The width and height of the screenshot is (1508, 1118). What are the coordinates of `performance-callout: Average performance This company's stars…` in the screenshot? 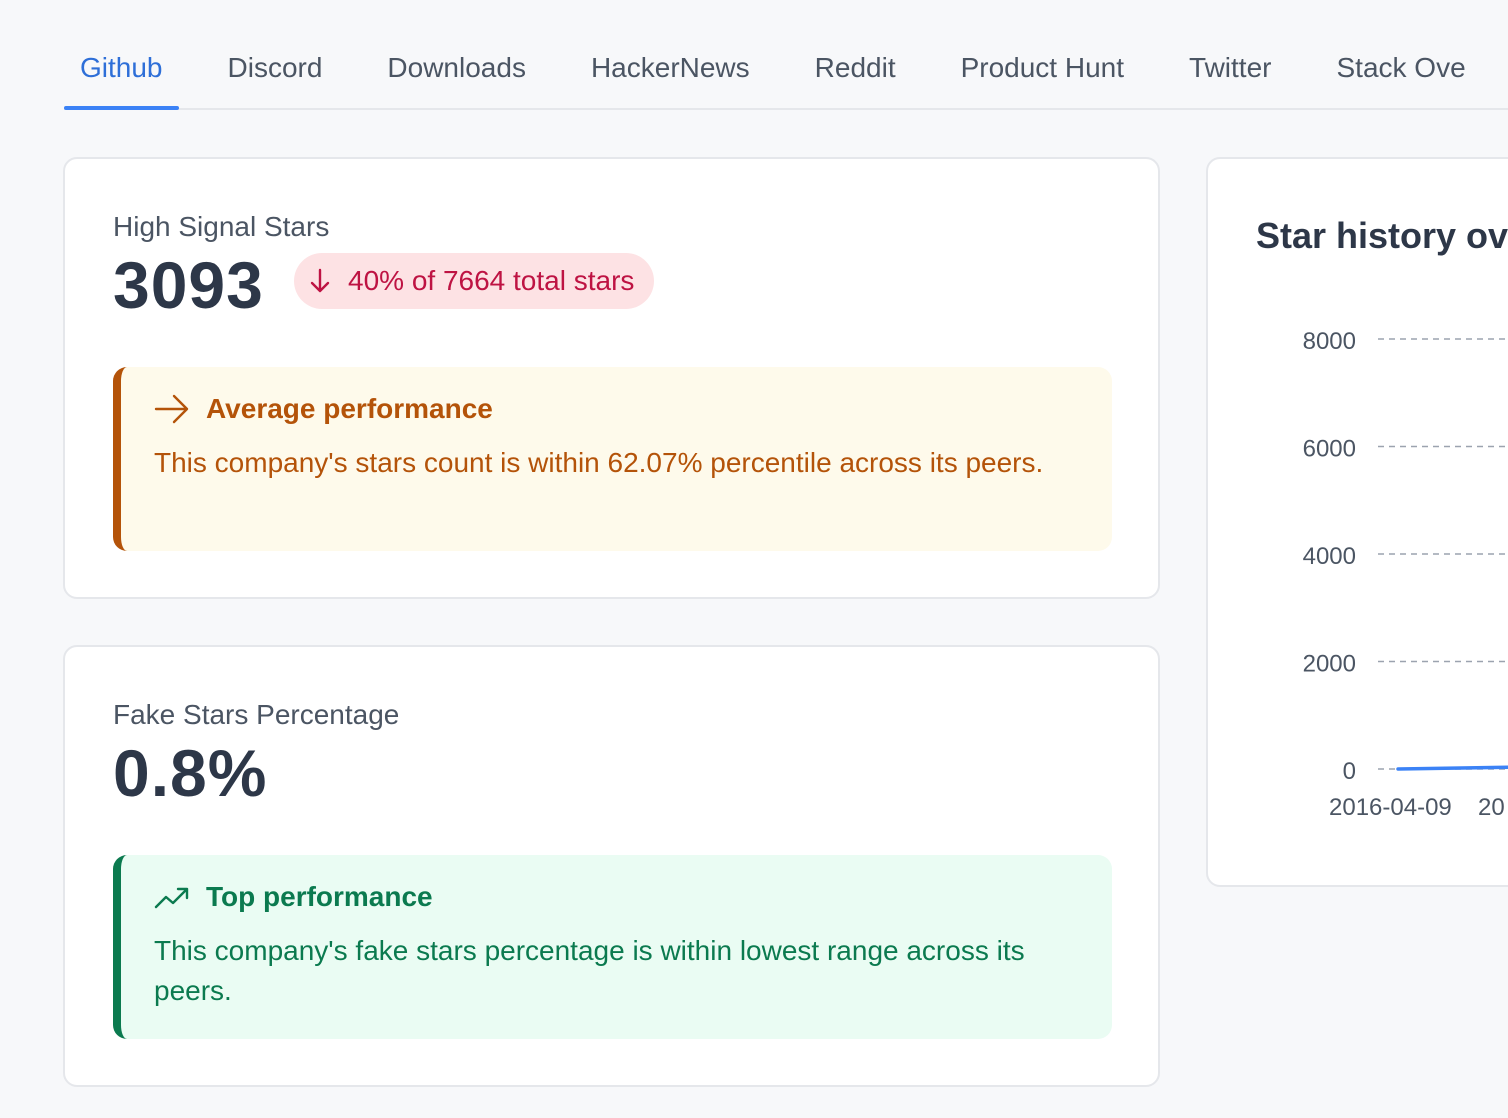 It's located at (612, 459).